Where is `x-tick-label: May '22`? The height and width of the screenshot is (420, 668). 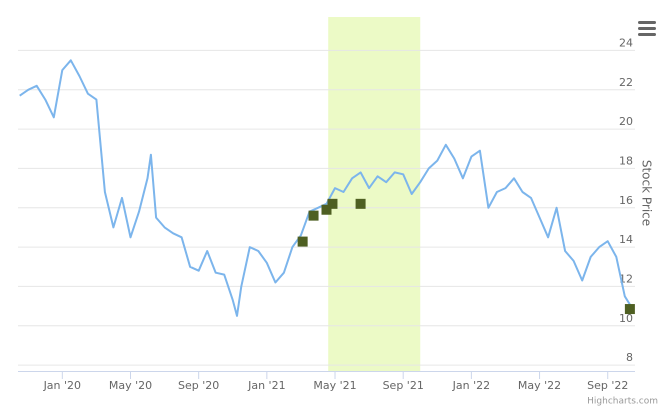 x-tick-label: May '22 is located at coordinates (539, 385).